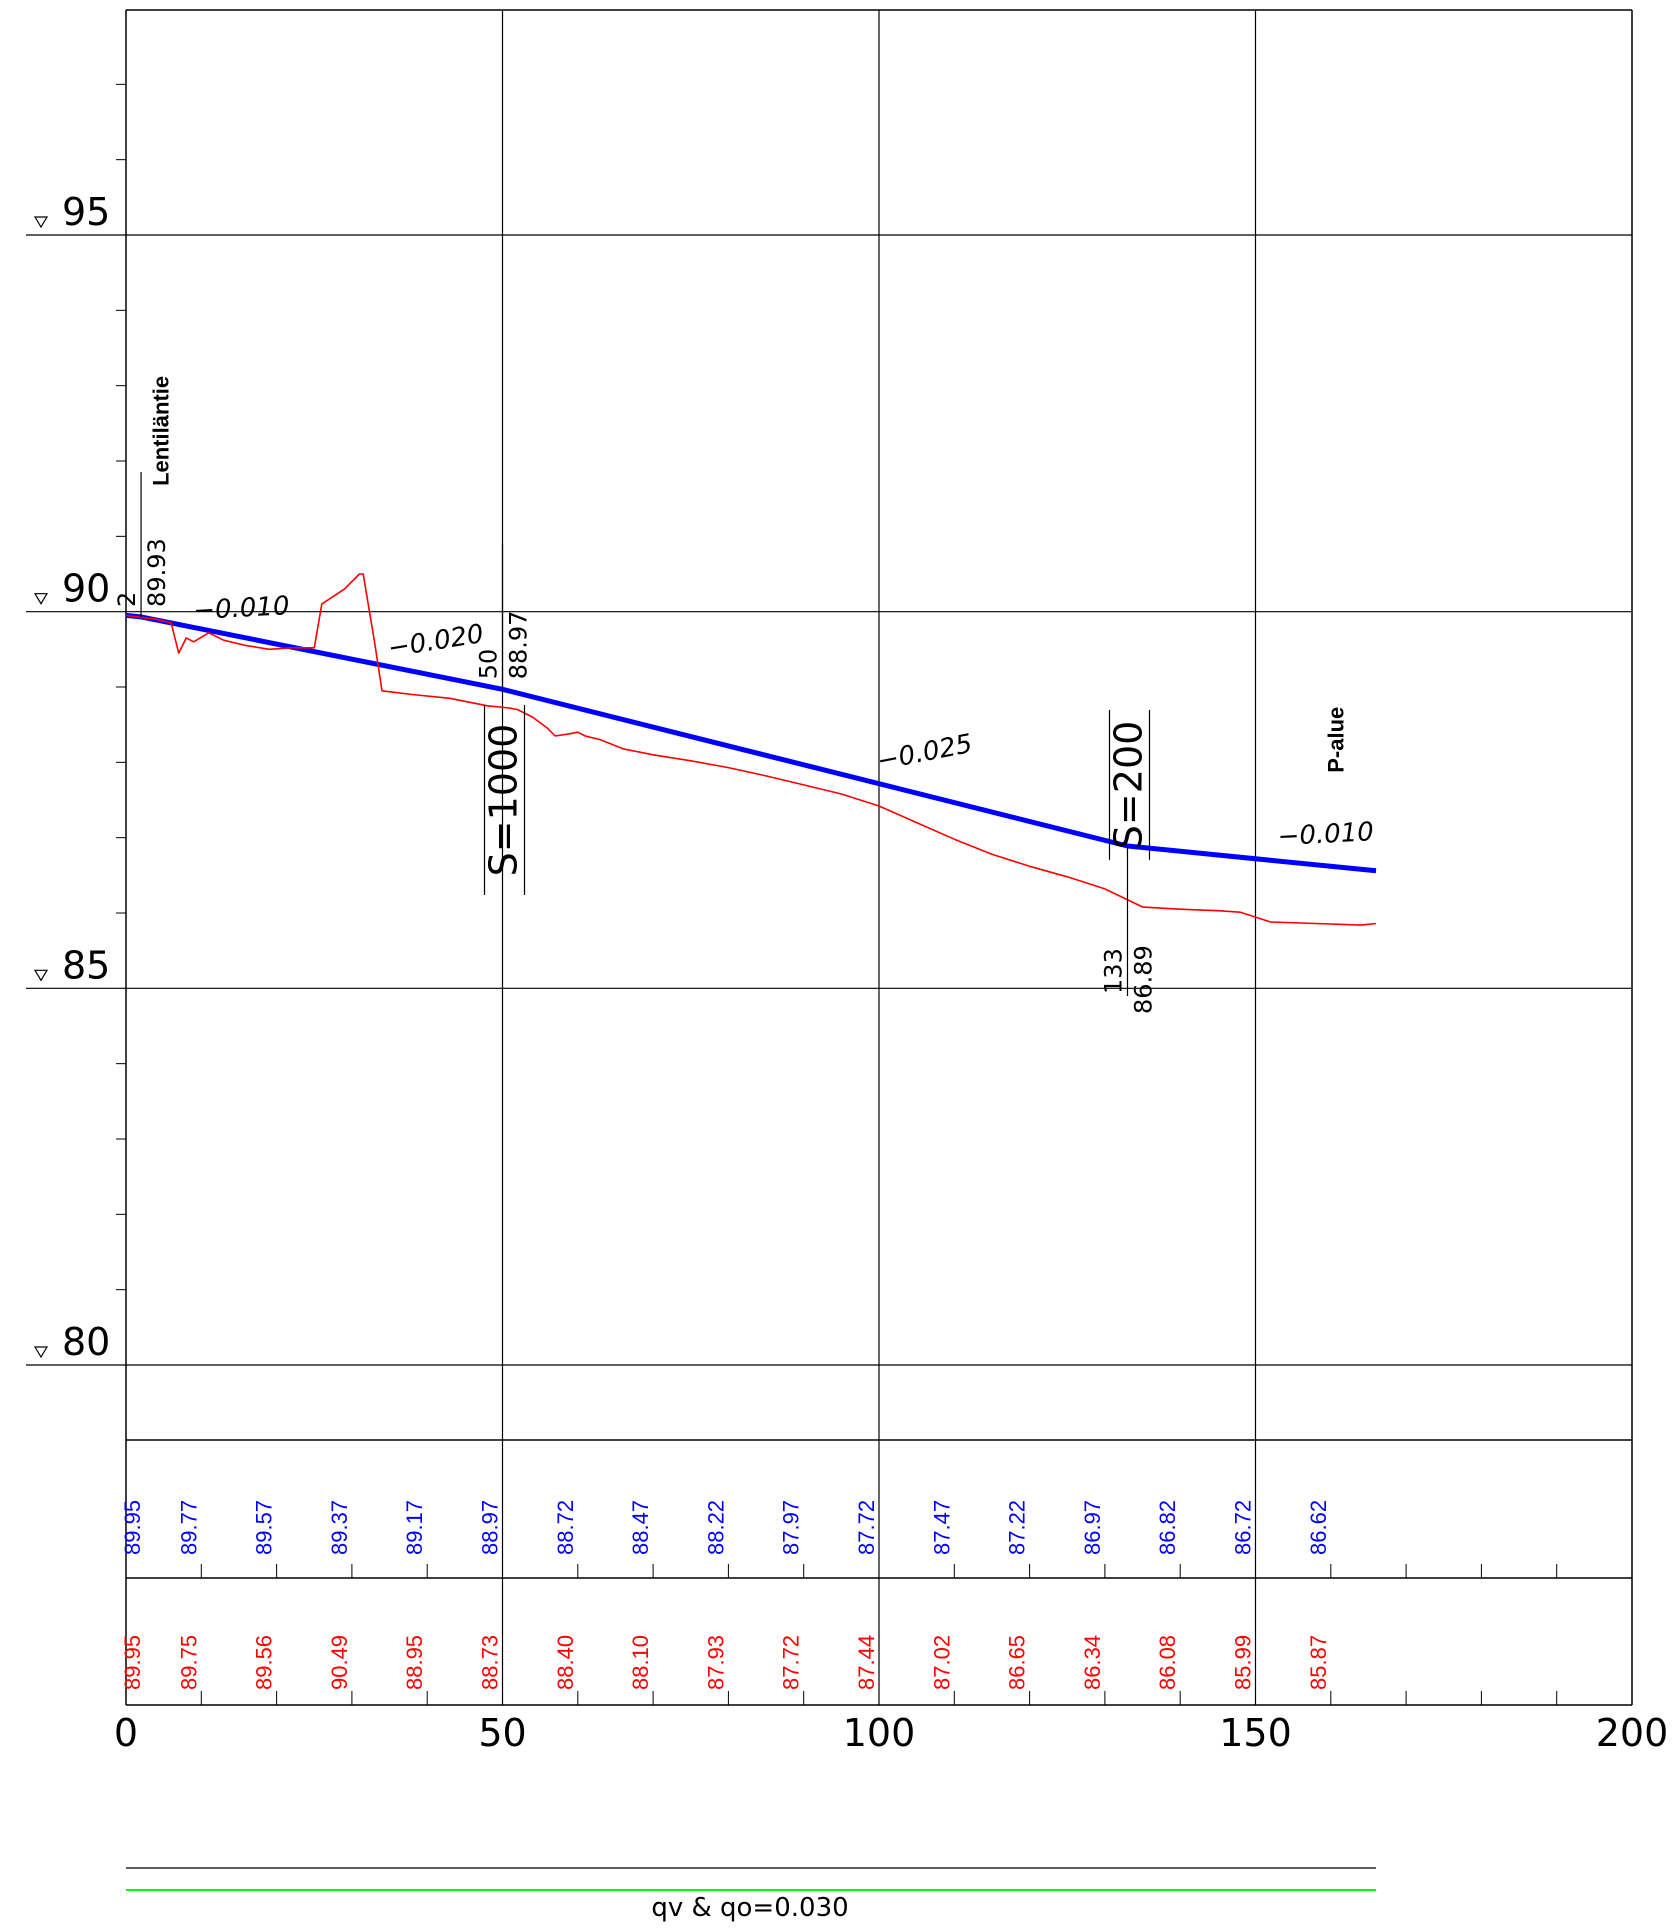  Describe the element at coordinates (925, 753) in the screenshot. I see `grade-label: −0.025` at that location.